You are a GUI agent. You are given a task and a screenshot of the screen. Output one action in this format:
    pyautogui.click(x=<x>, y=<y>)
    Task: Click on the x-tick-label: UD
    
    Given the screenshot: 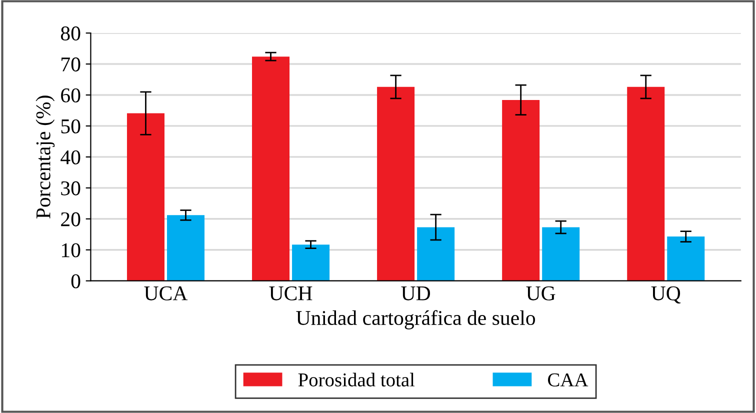 What is the action you would take?
    pyautogui.click(x=415, y=293)
    